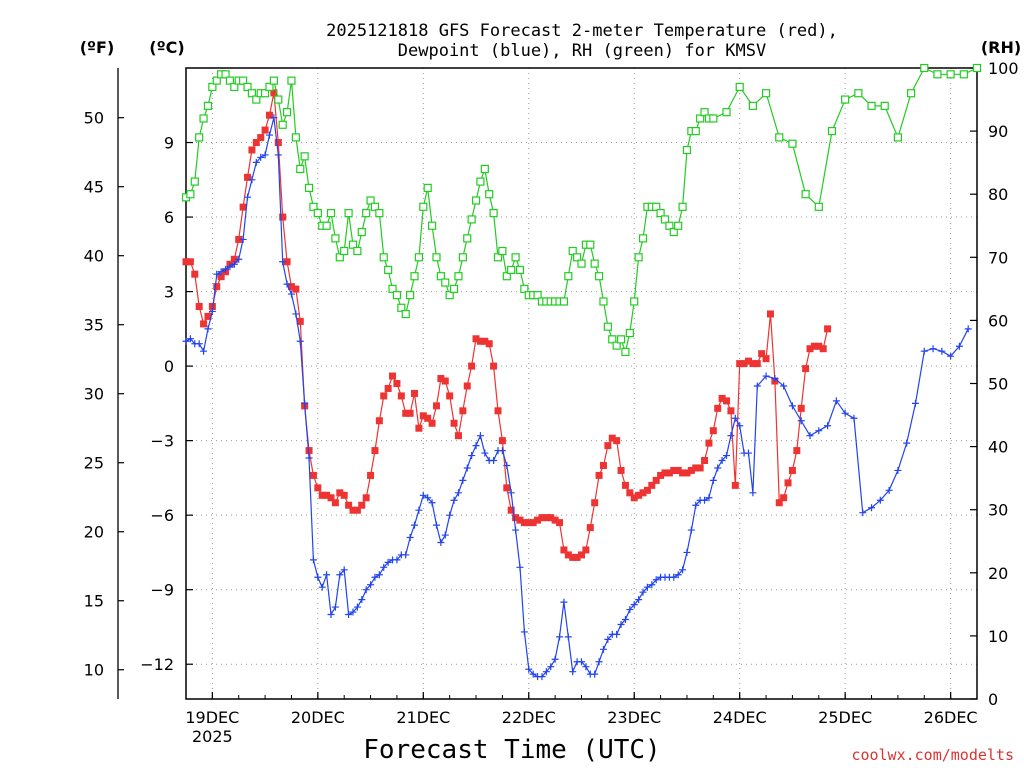 The image size is (1024, 768). What do you see at coordinates (998, 636) in the screenshot?
I see `tick-label-rh: 10` at bounding box center [998, 636].